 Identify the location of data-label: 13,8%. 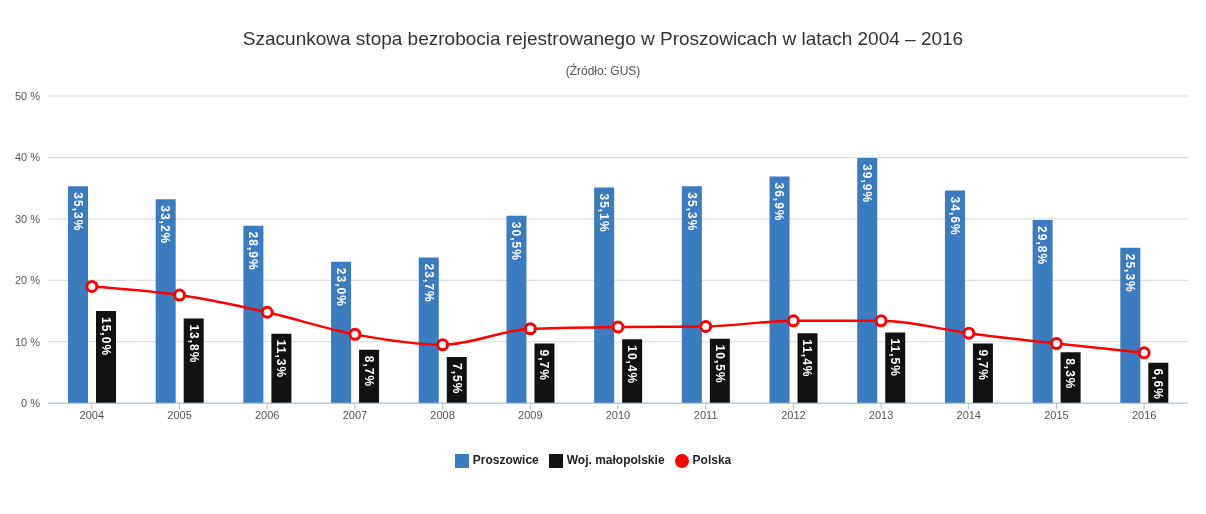
(193, 344).